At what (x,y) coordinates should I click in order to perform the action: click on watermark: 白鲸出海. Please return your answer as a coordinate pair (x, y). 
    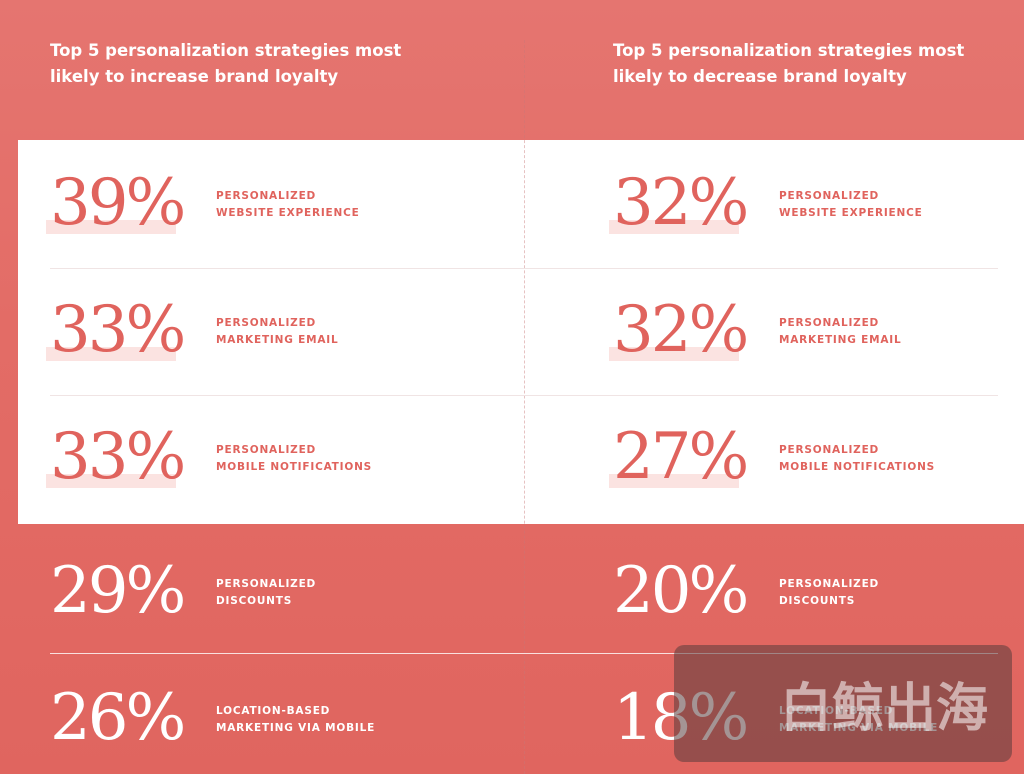
    Looking at the image, I should click on (843, 703).